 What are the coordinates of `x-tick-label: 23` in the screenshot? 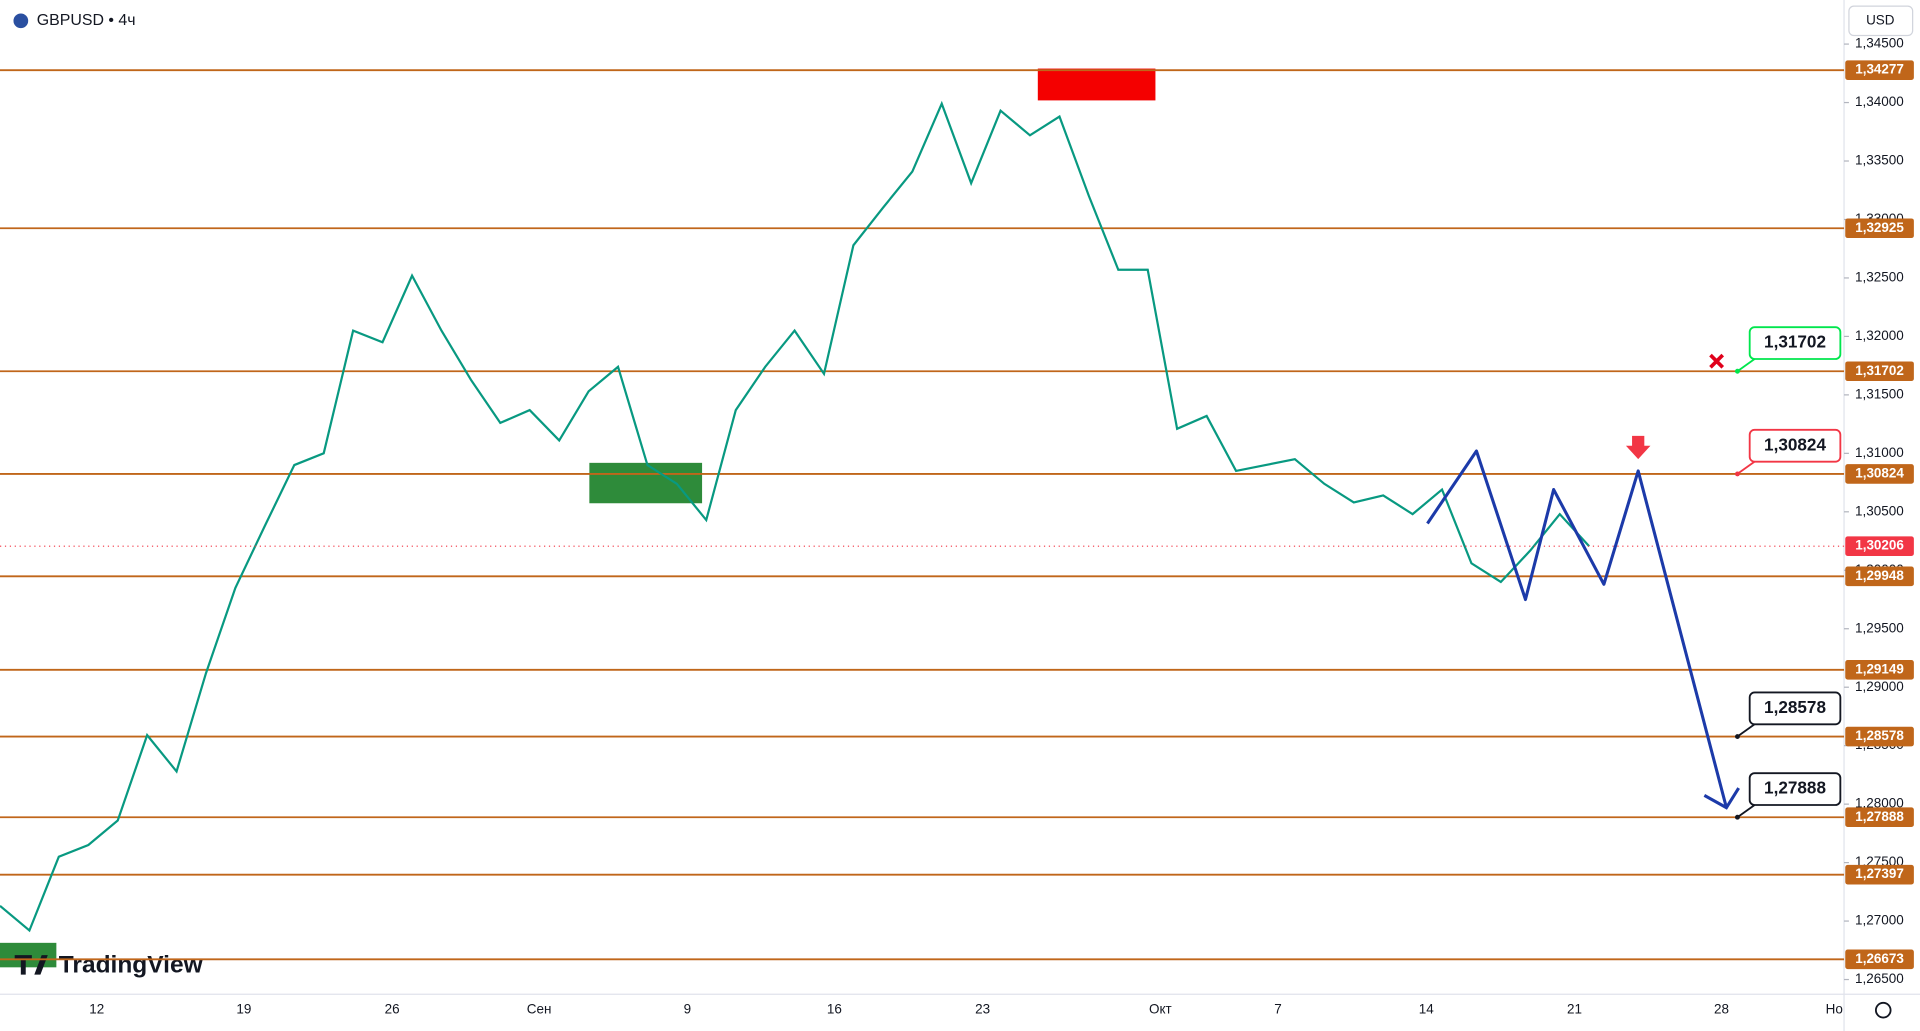 It's located at (982, 1009).